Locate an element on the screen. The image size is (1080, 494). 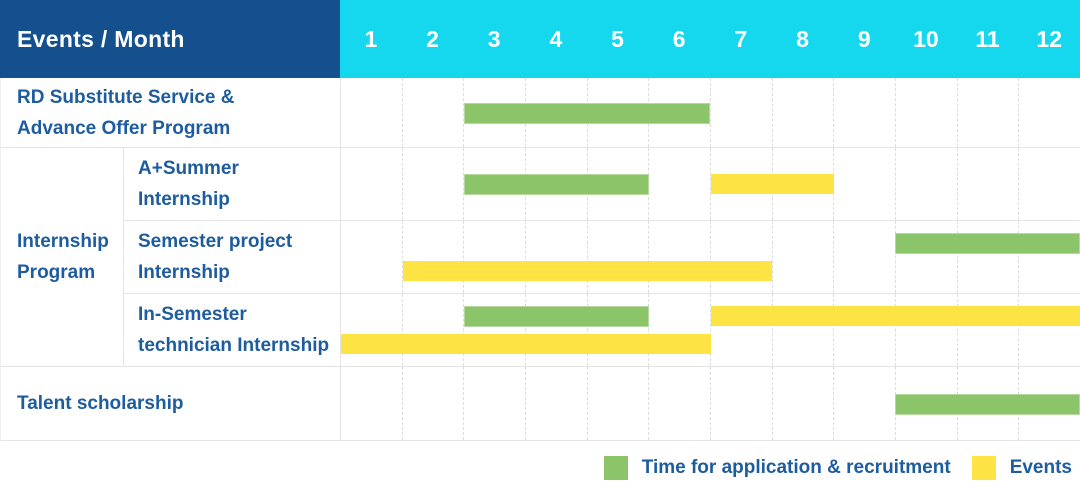
table-row: In-Semester technician Internship is located at coordinates (602, 330).